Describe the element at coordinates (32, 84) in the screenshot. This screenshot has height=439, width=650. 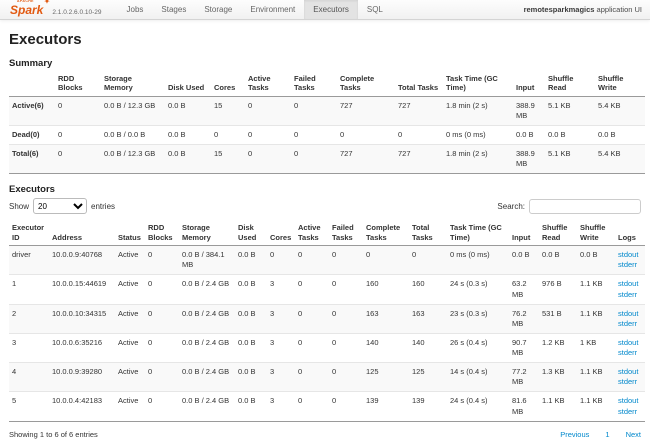
I see `summary-col-row-label` at that location.